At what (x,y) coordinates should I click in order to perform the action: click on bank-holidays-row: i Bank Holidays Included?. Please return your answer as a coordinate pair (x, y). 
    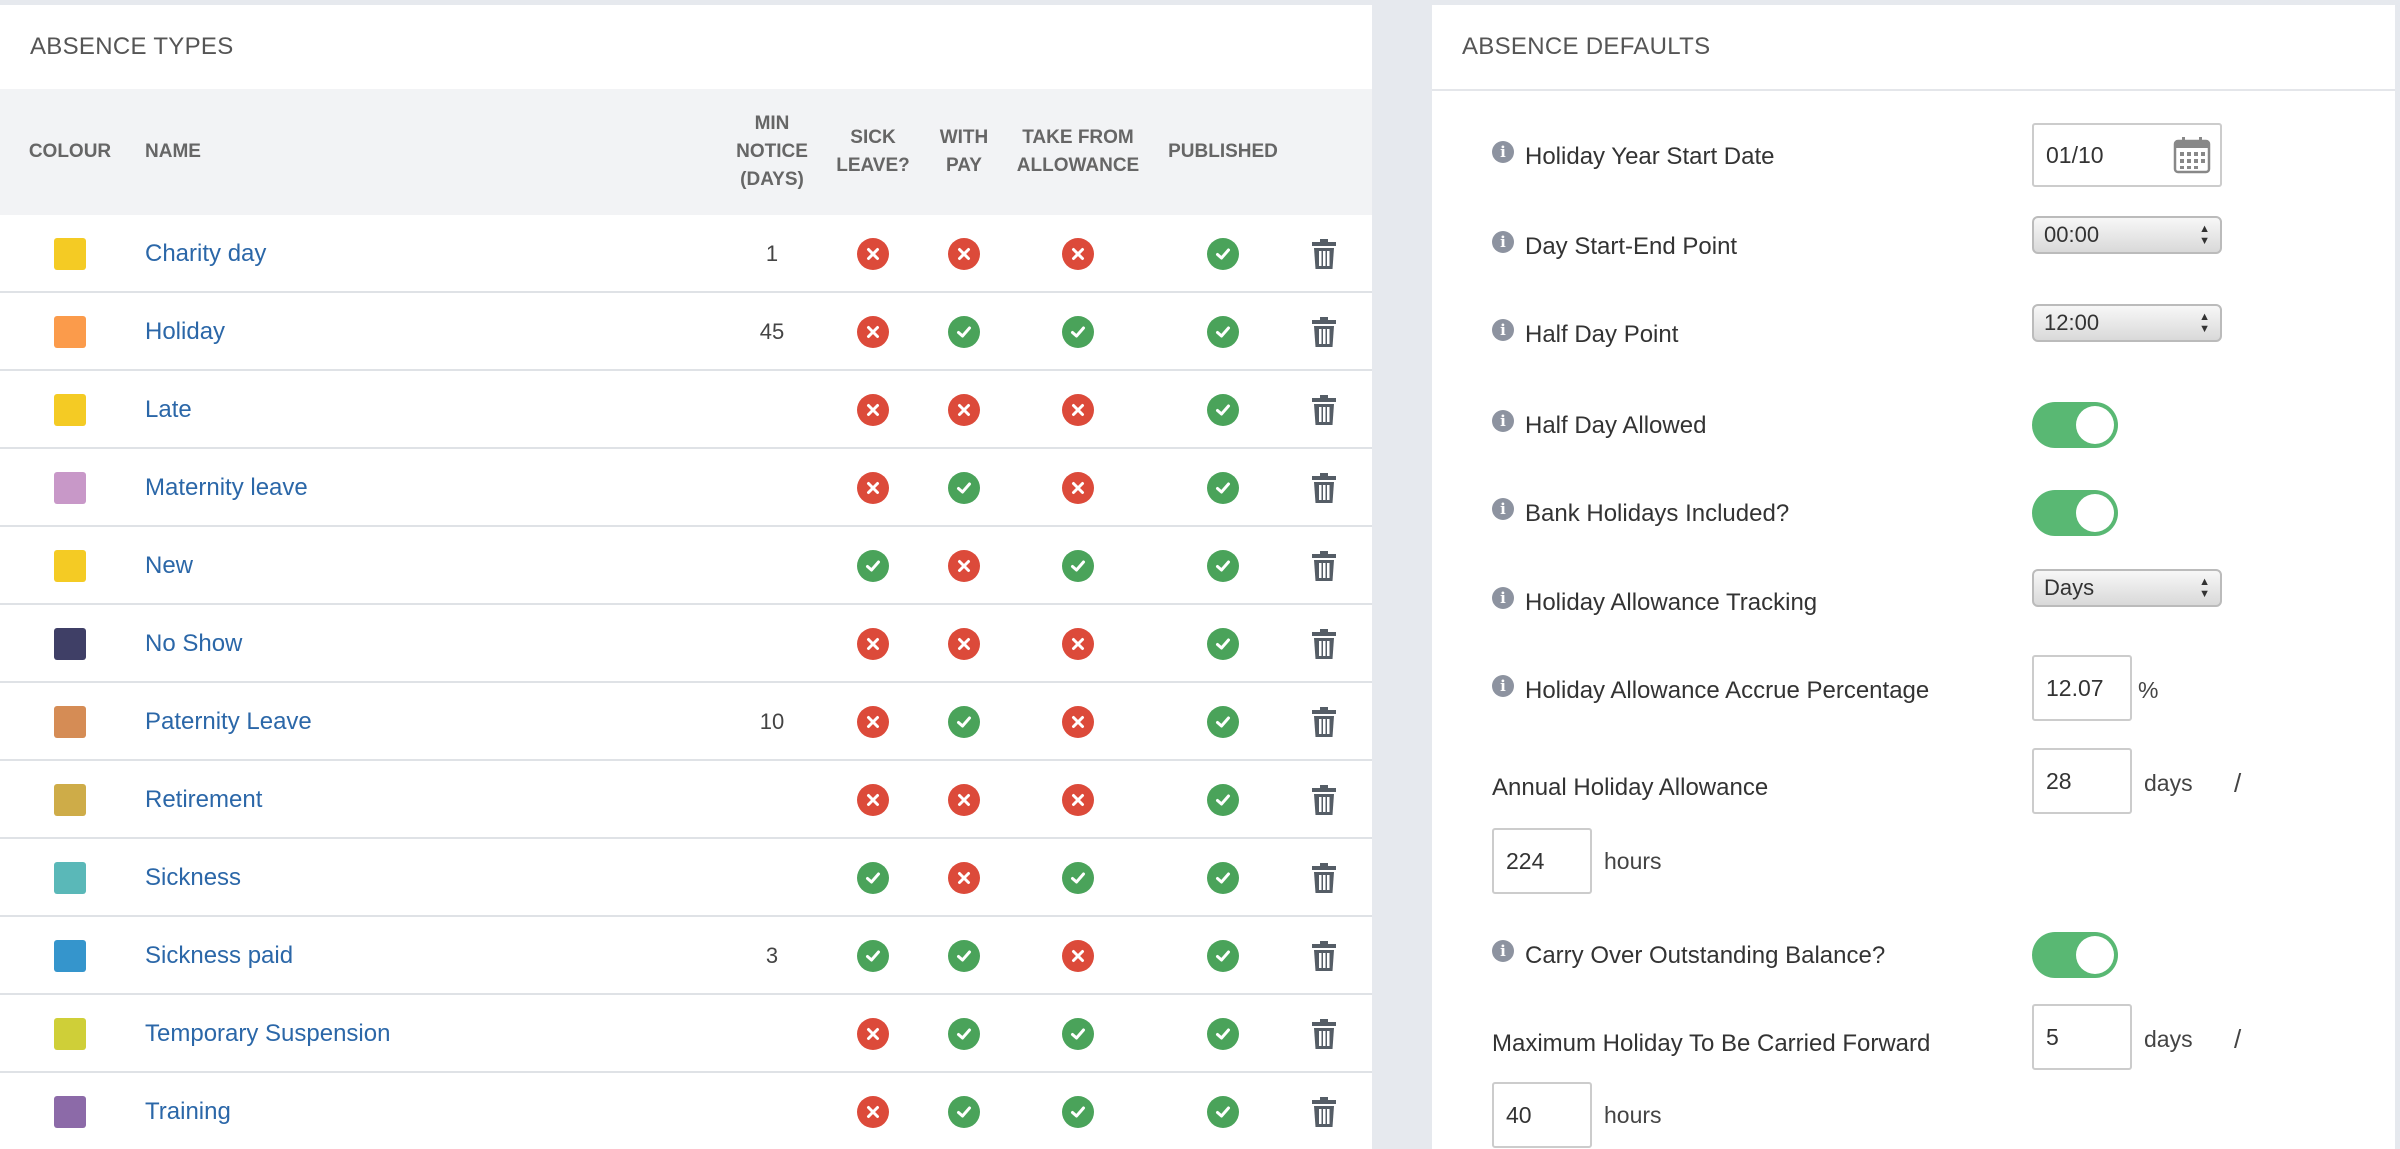
    Looking at the image, I should click on (1913, 518).